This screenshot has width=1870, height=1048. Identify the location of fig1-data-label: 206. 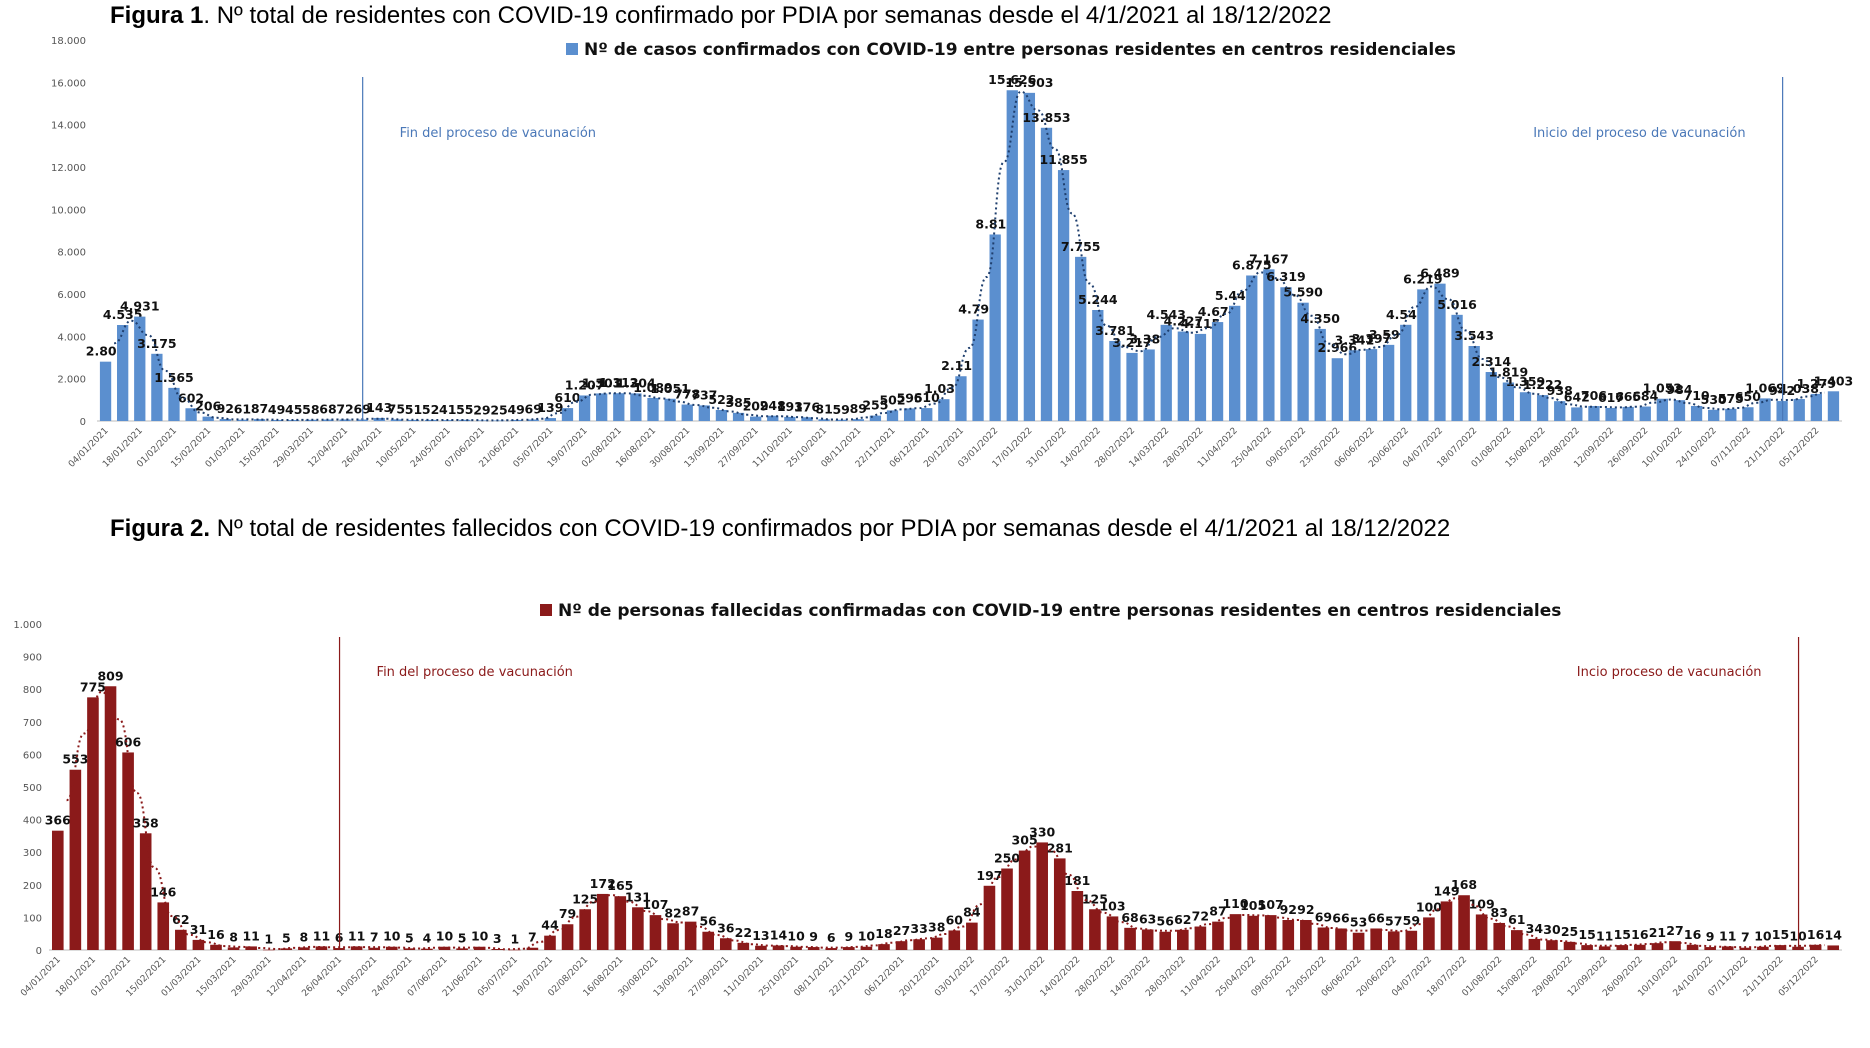
(208, 406).